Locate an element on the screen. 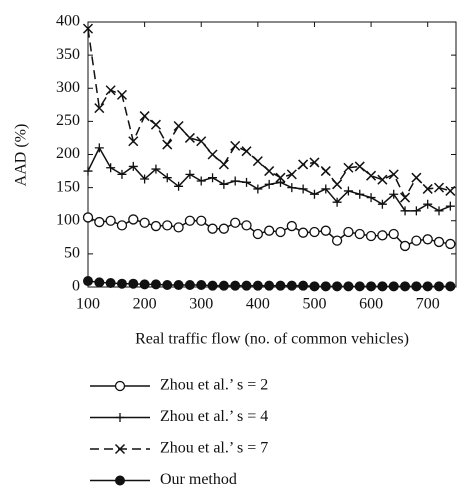 The image size is (474, 504). y-tick-label: 0 is located at coordinates (76, 286).